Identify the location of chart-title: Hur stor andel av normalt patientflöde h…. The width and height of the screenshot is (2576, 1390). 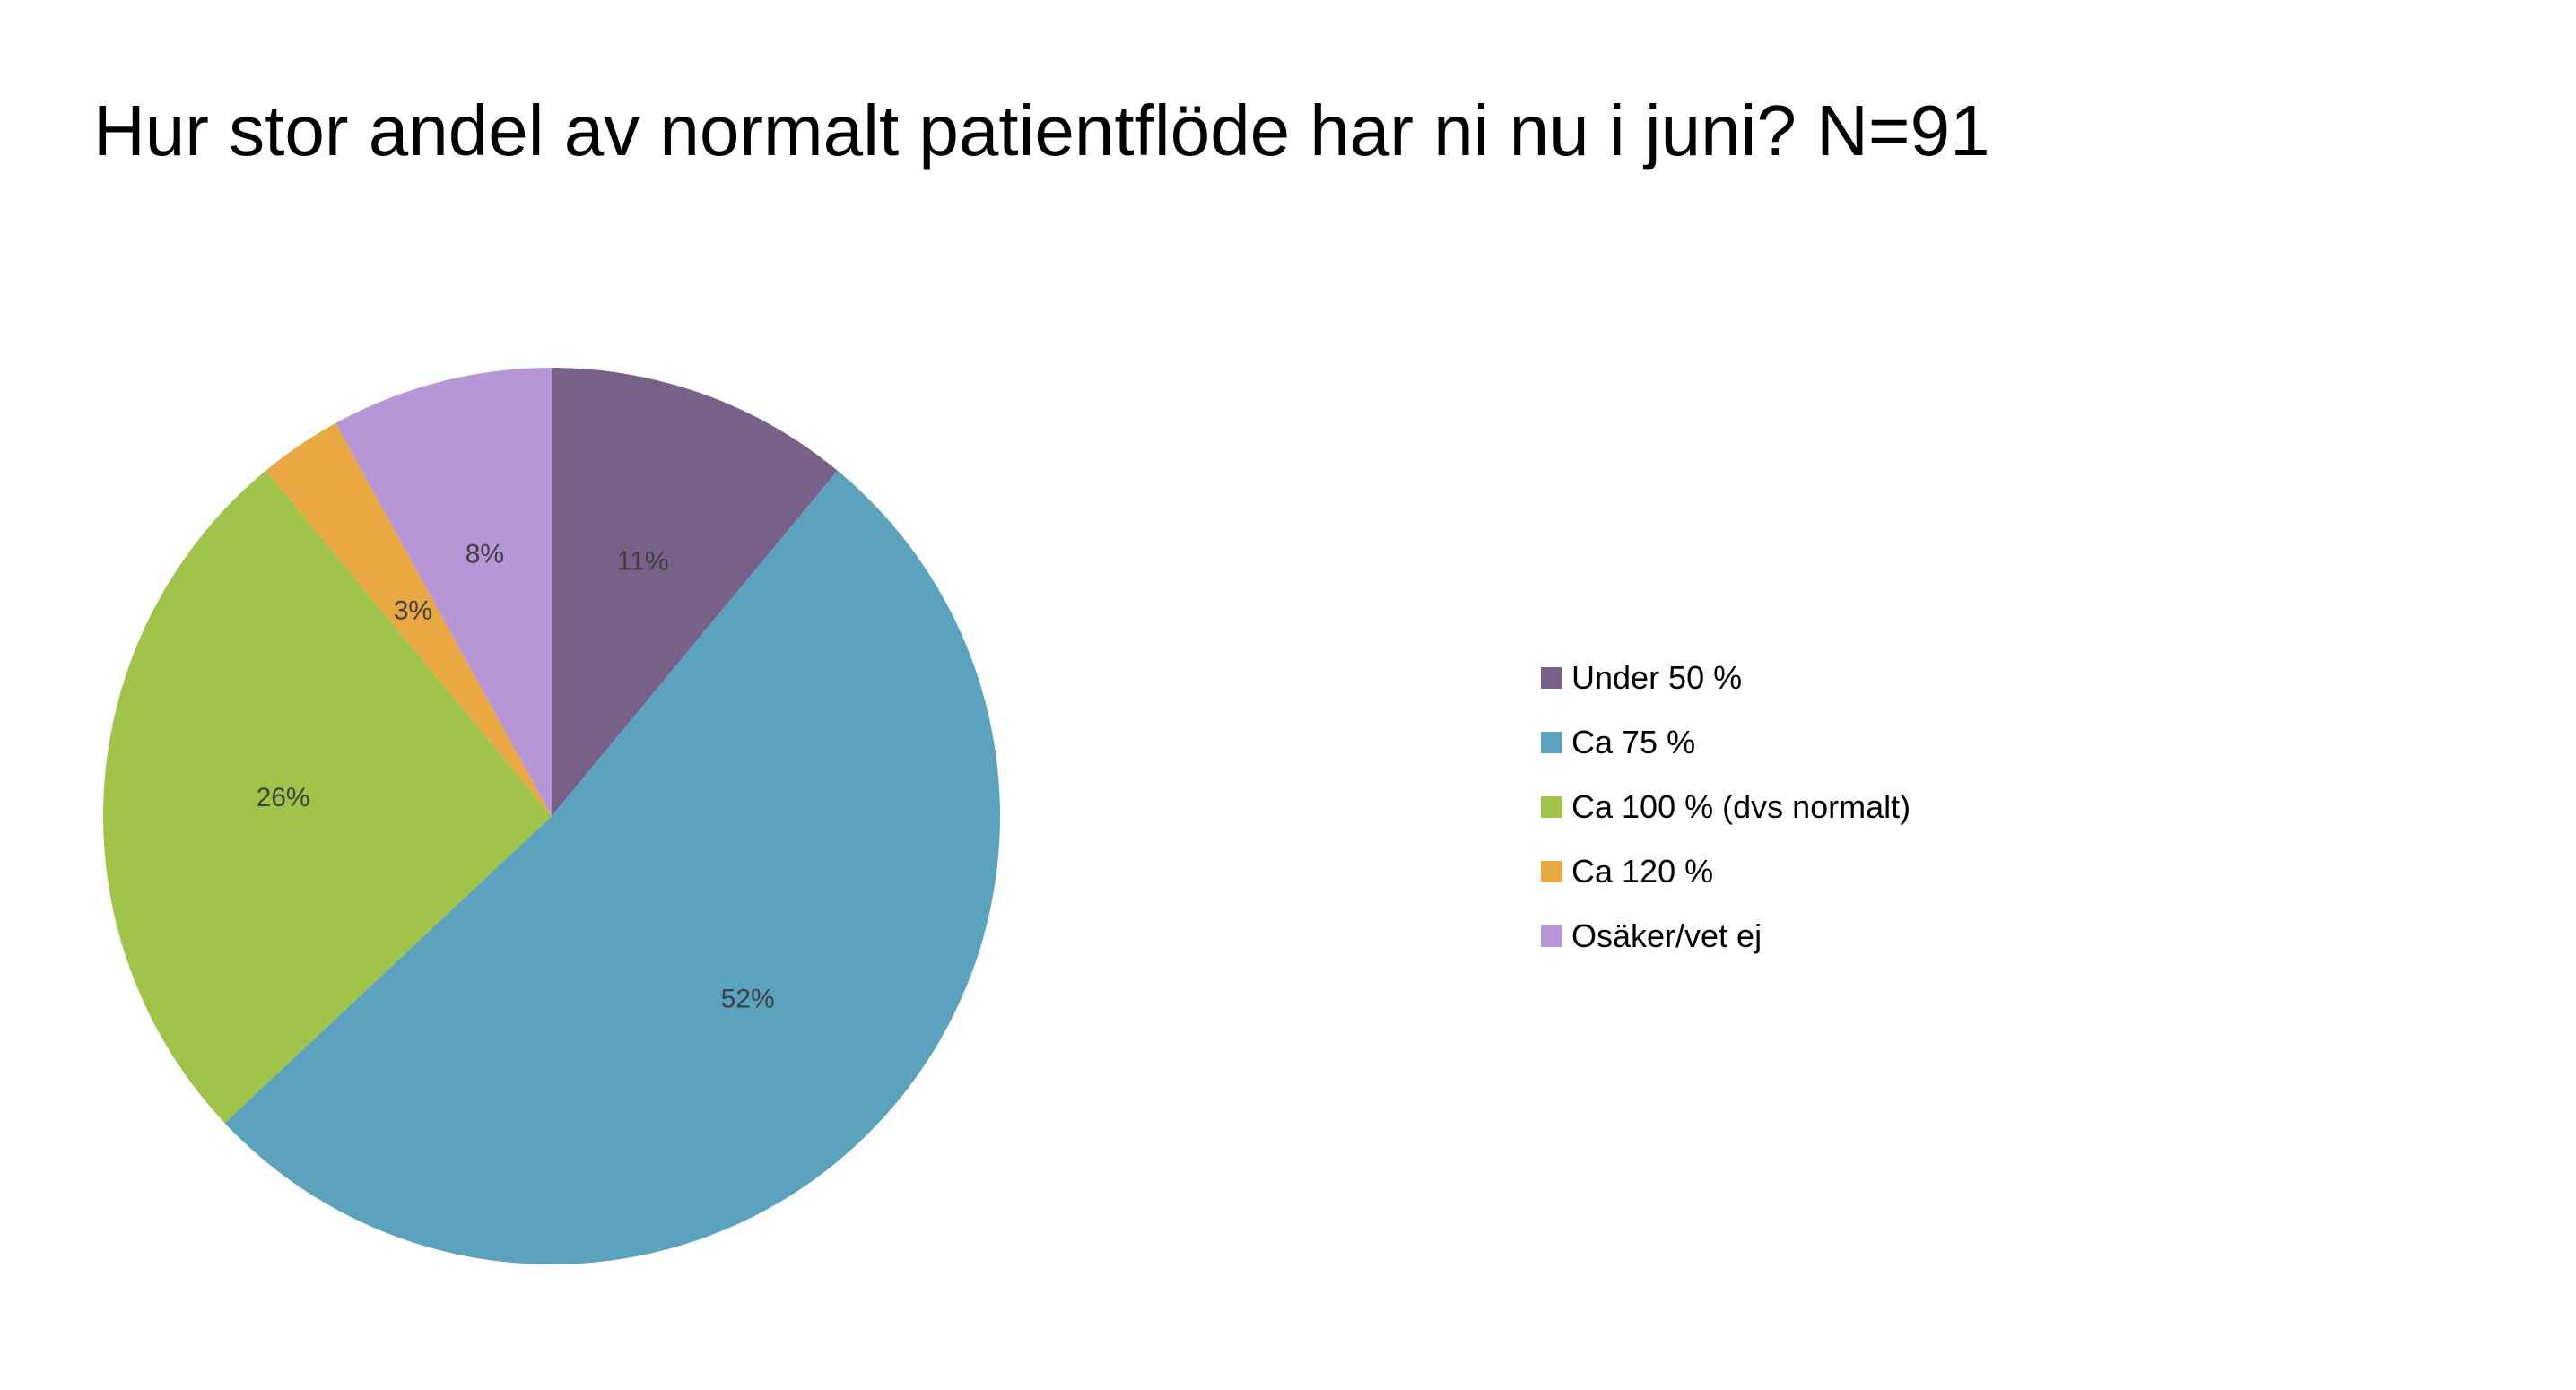
(1041, 130).